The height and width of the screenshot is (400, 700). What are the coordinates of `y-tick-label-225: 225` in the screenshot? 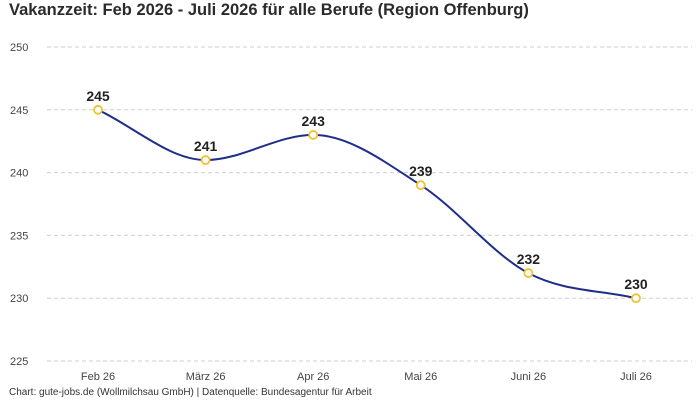 It's located at (19, 362).